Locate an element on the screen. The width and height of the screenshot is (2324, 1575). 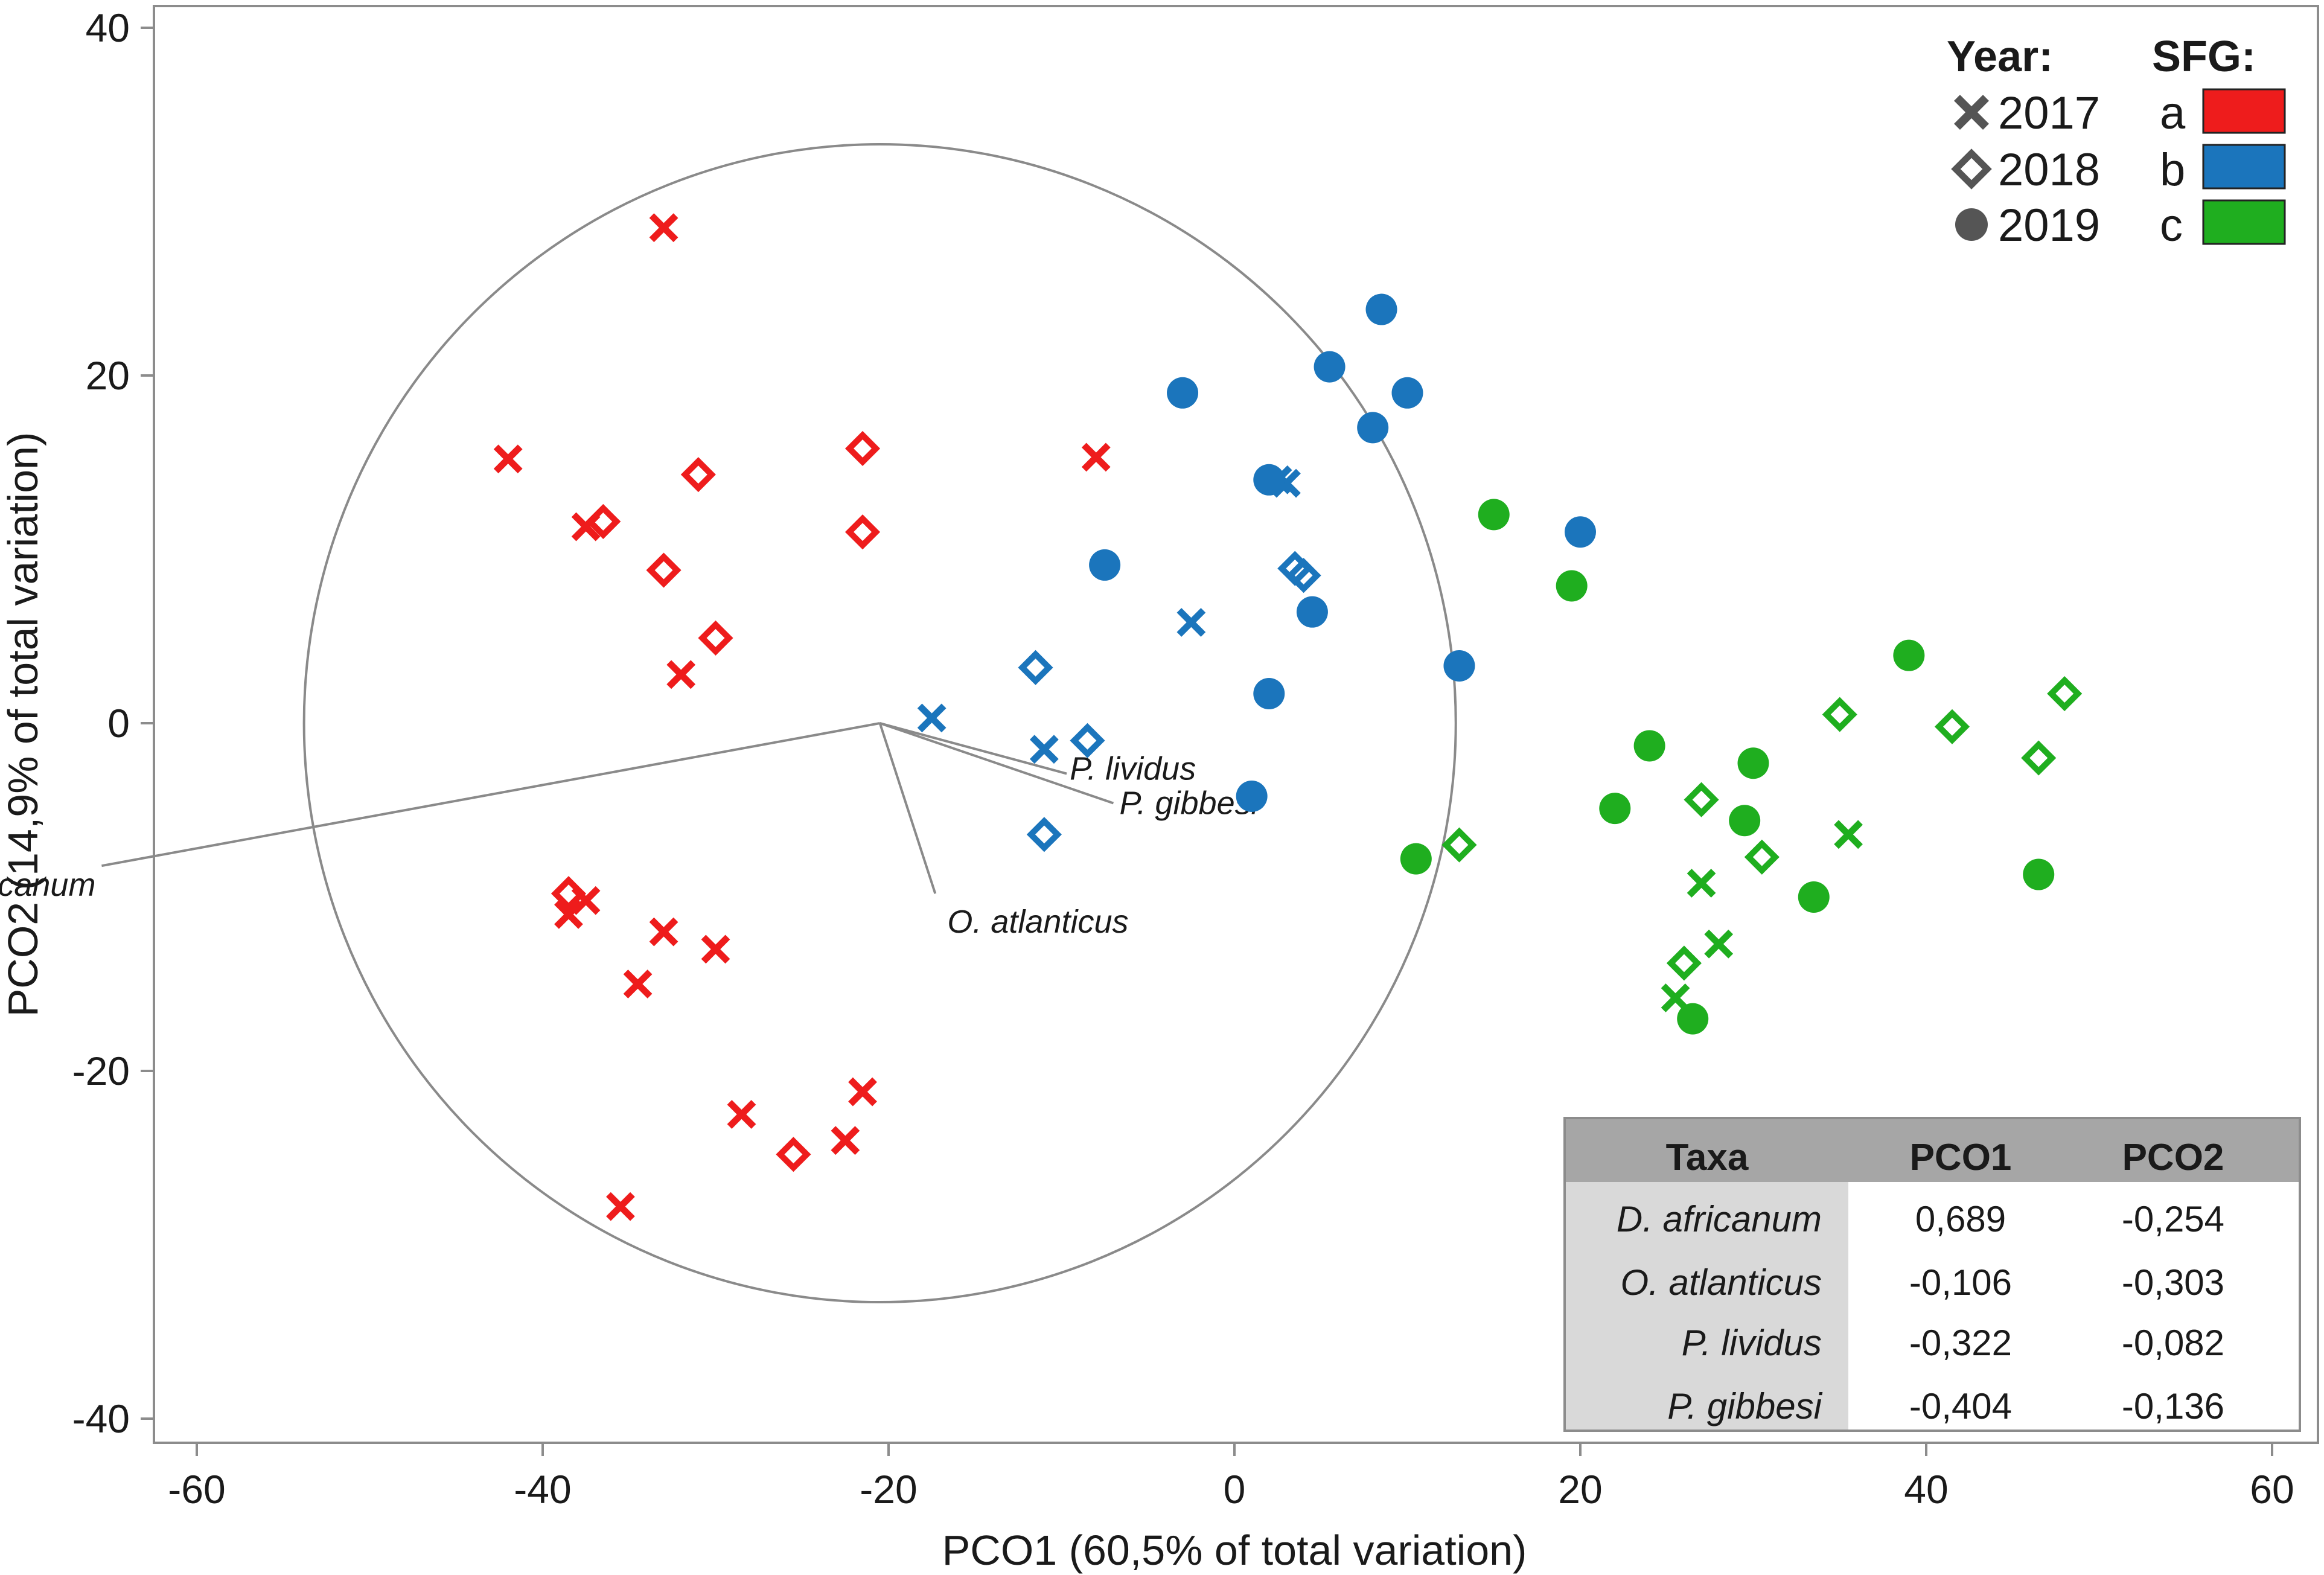
x-tick-label: 0 is located at coordinates (1235, 1490).